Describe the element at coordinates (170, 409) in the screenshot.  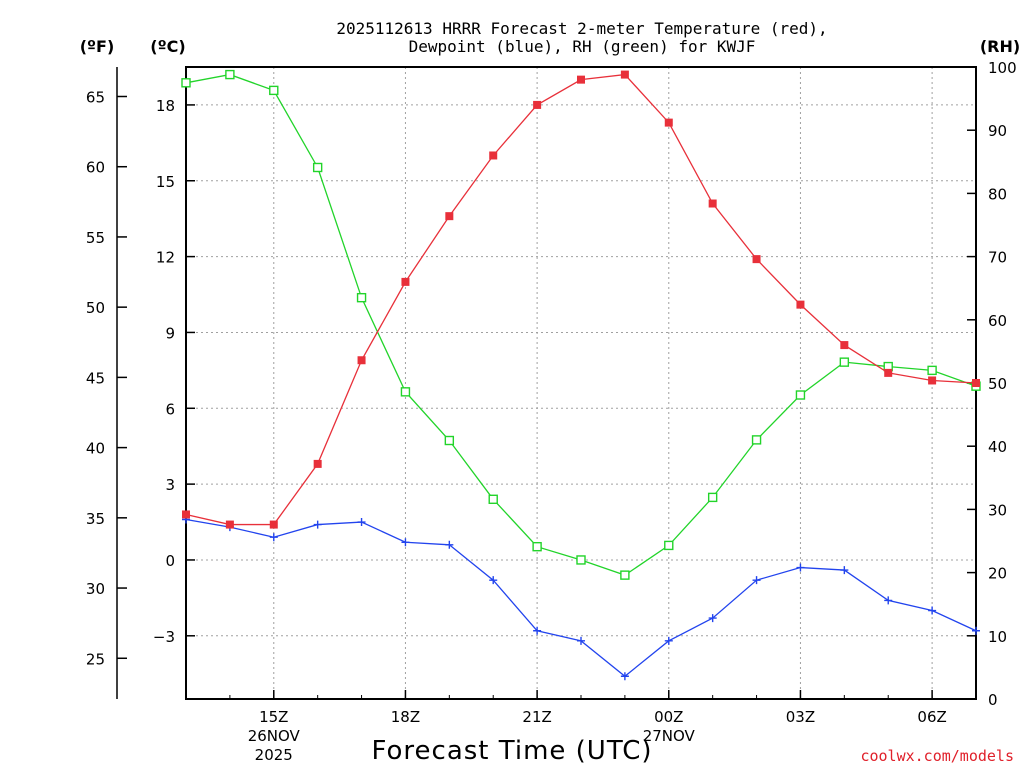
I see `celsius-tick-label: 6` at that location.